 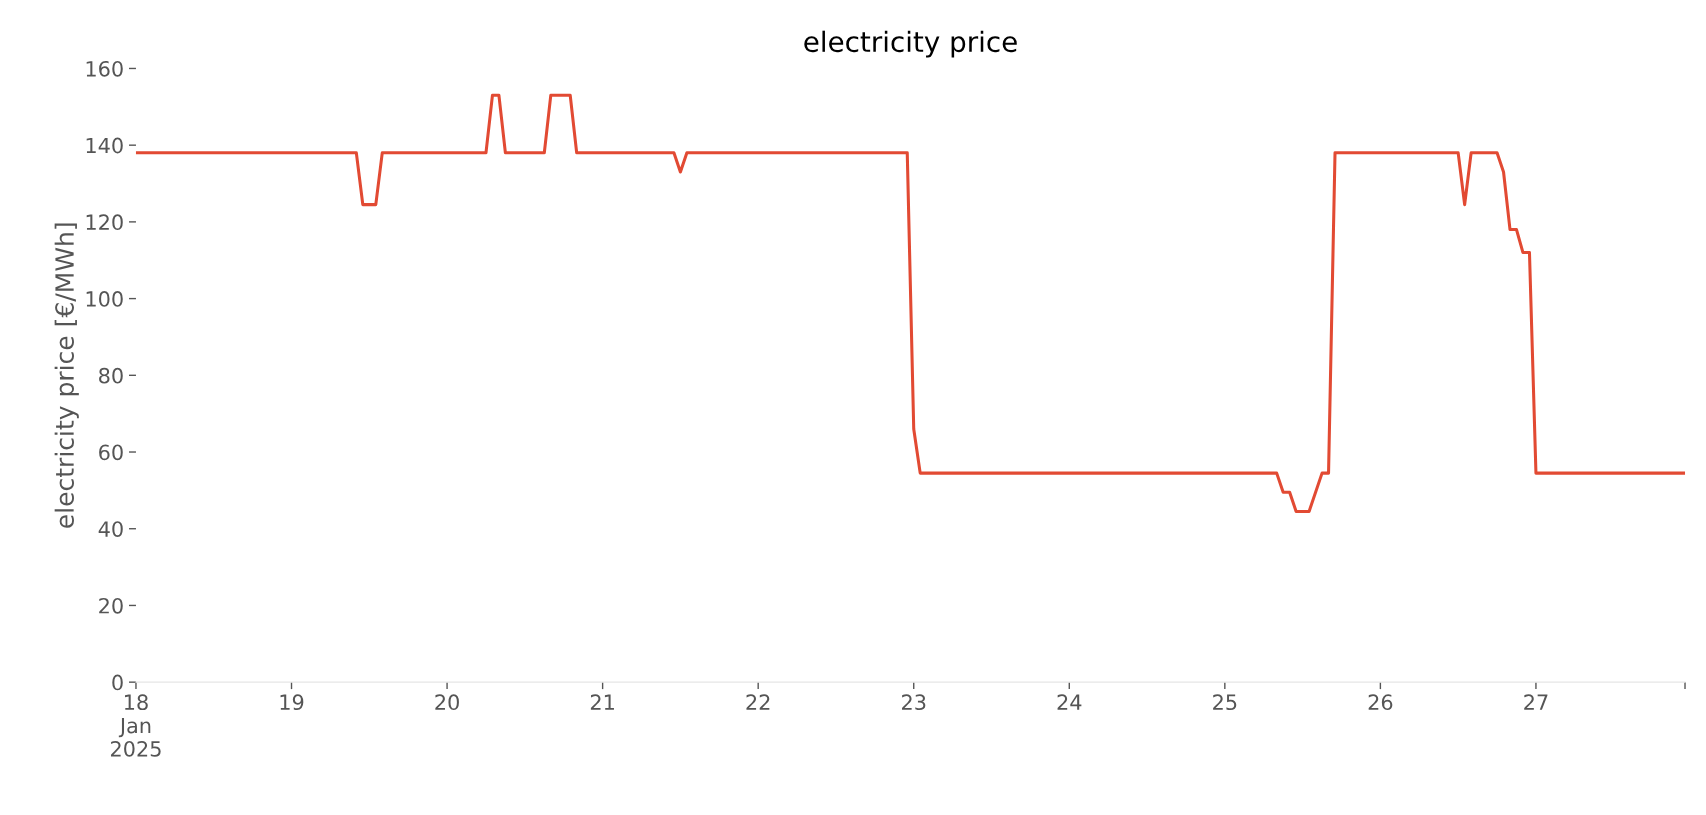 What do you see at coordinates (758, 702) in the screenshot?
I see `x-tick-label: 22` at bounding box center [758, 702].